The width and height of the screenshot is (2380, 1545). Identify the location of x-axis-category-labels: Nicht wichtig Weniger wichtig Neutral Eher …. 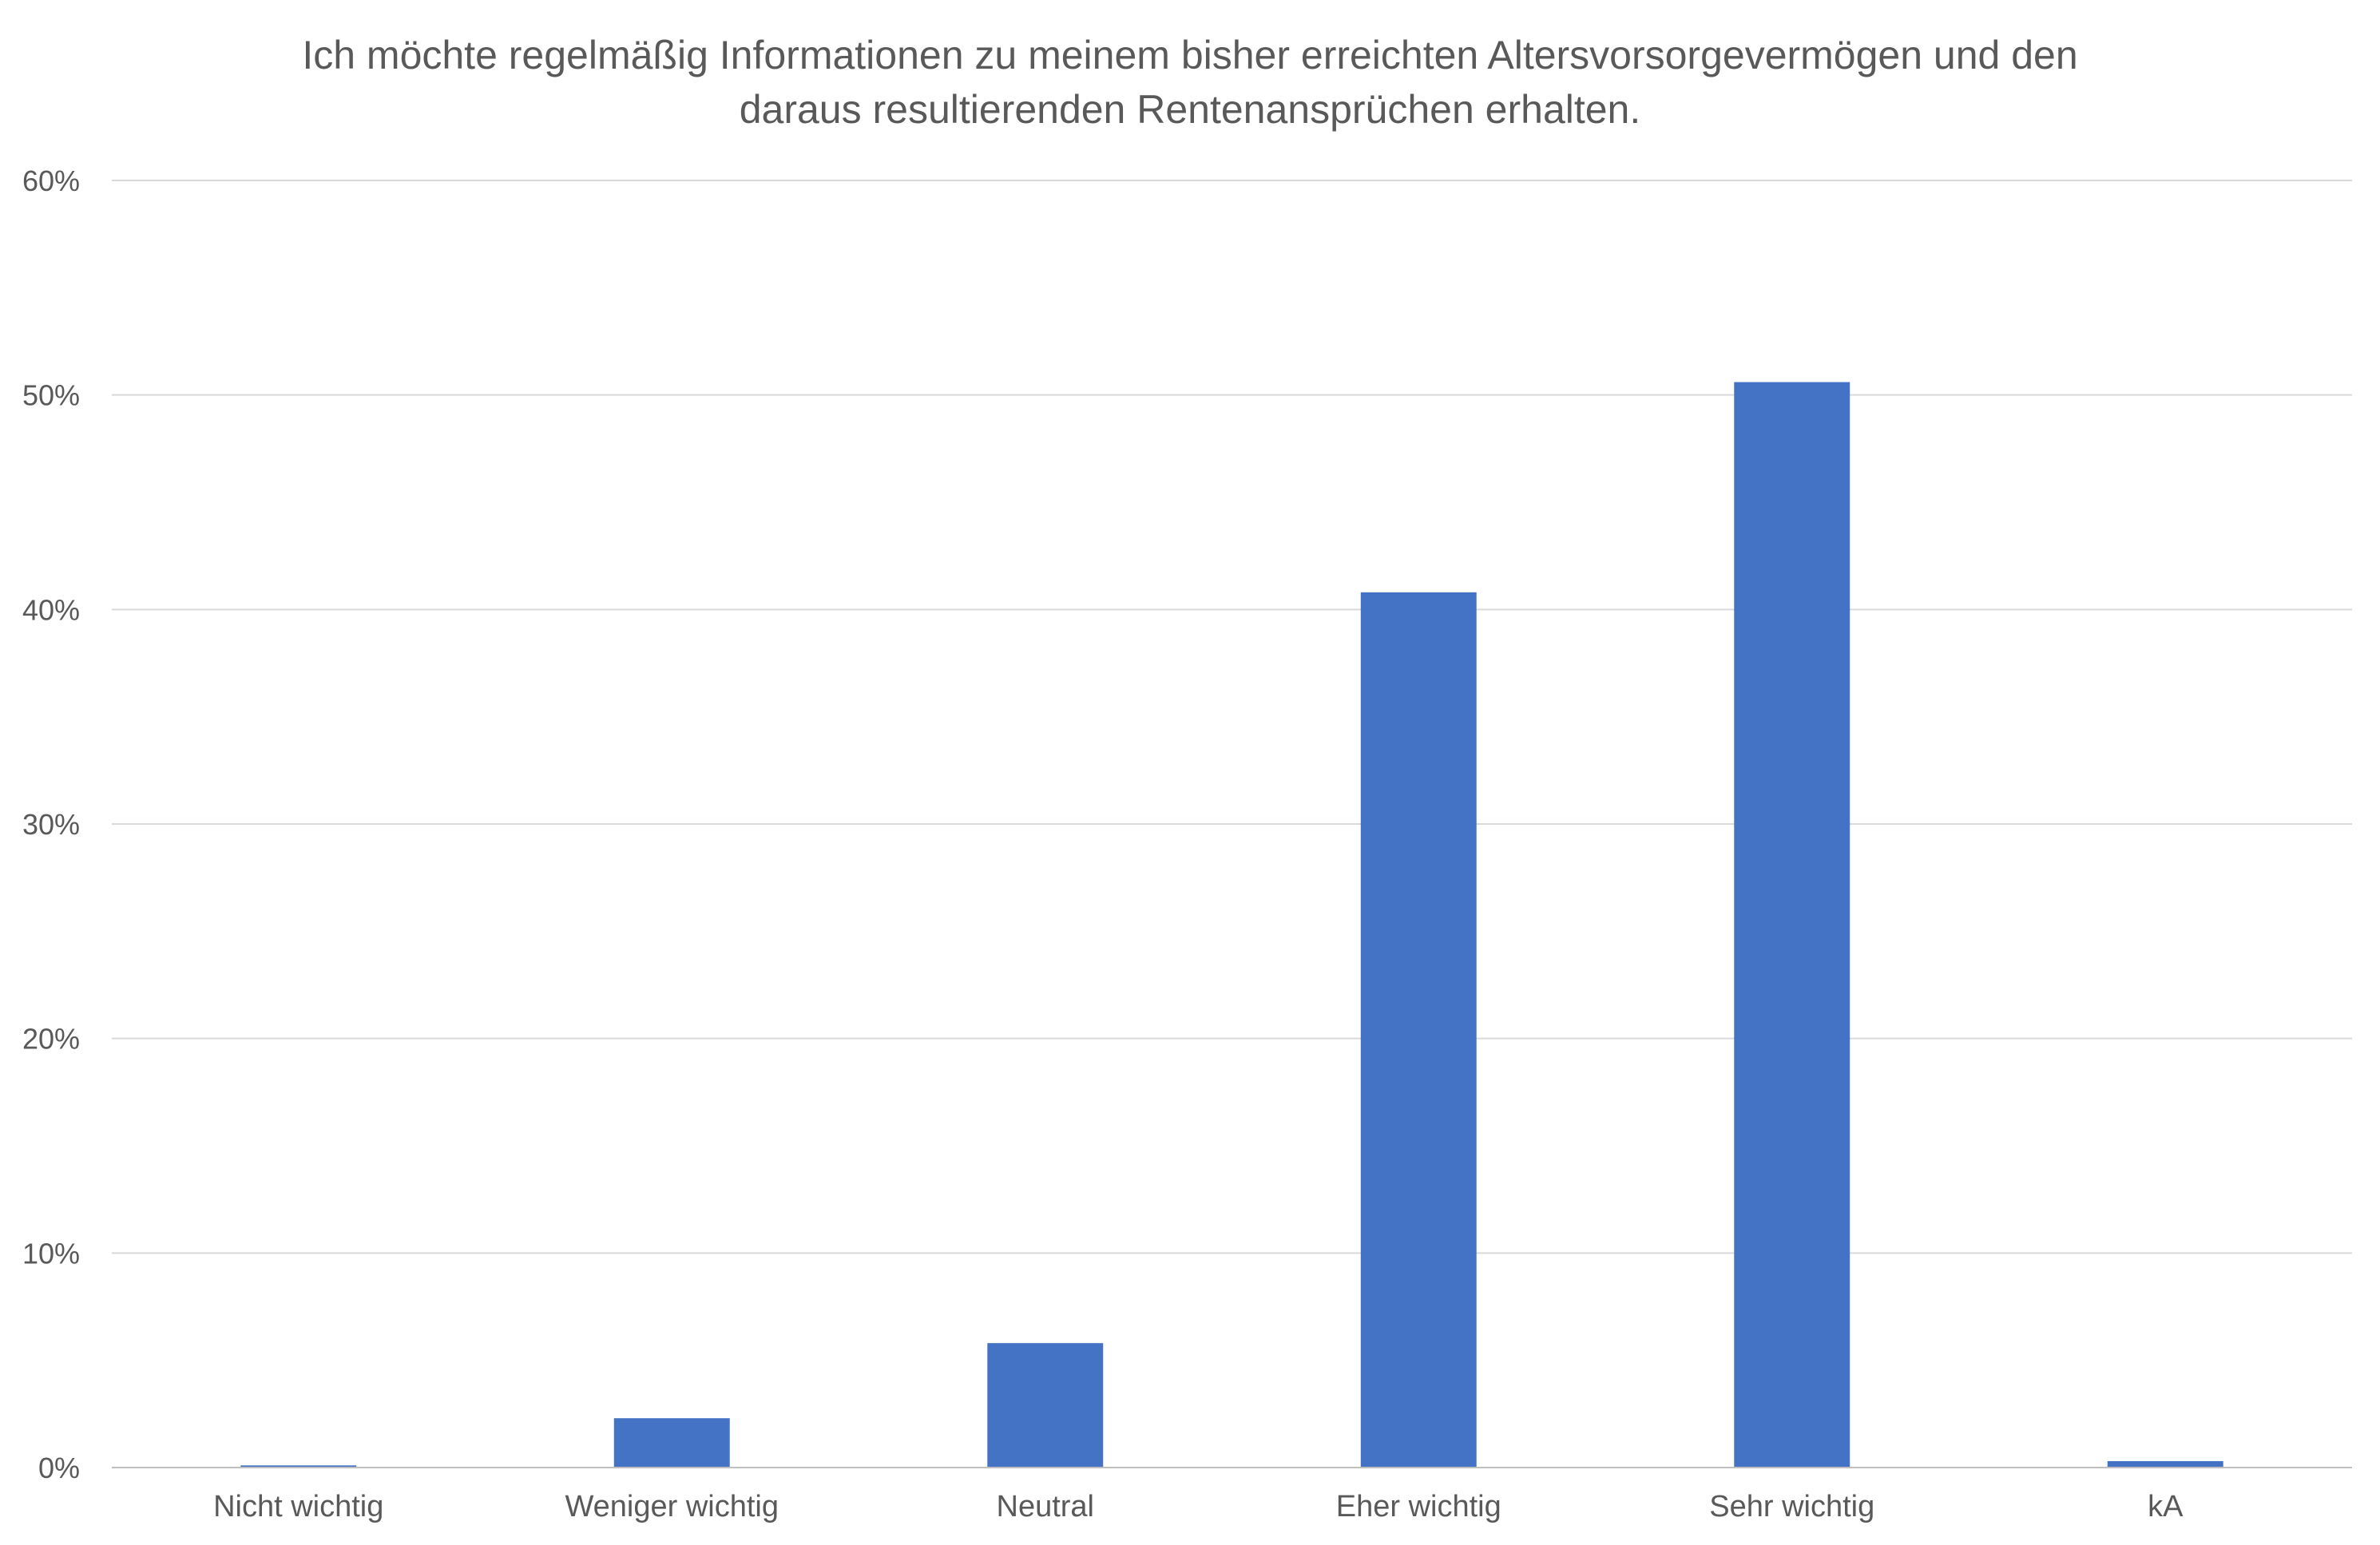
(1198, 1506).